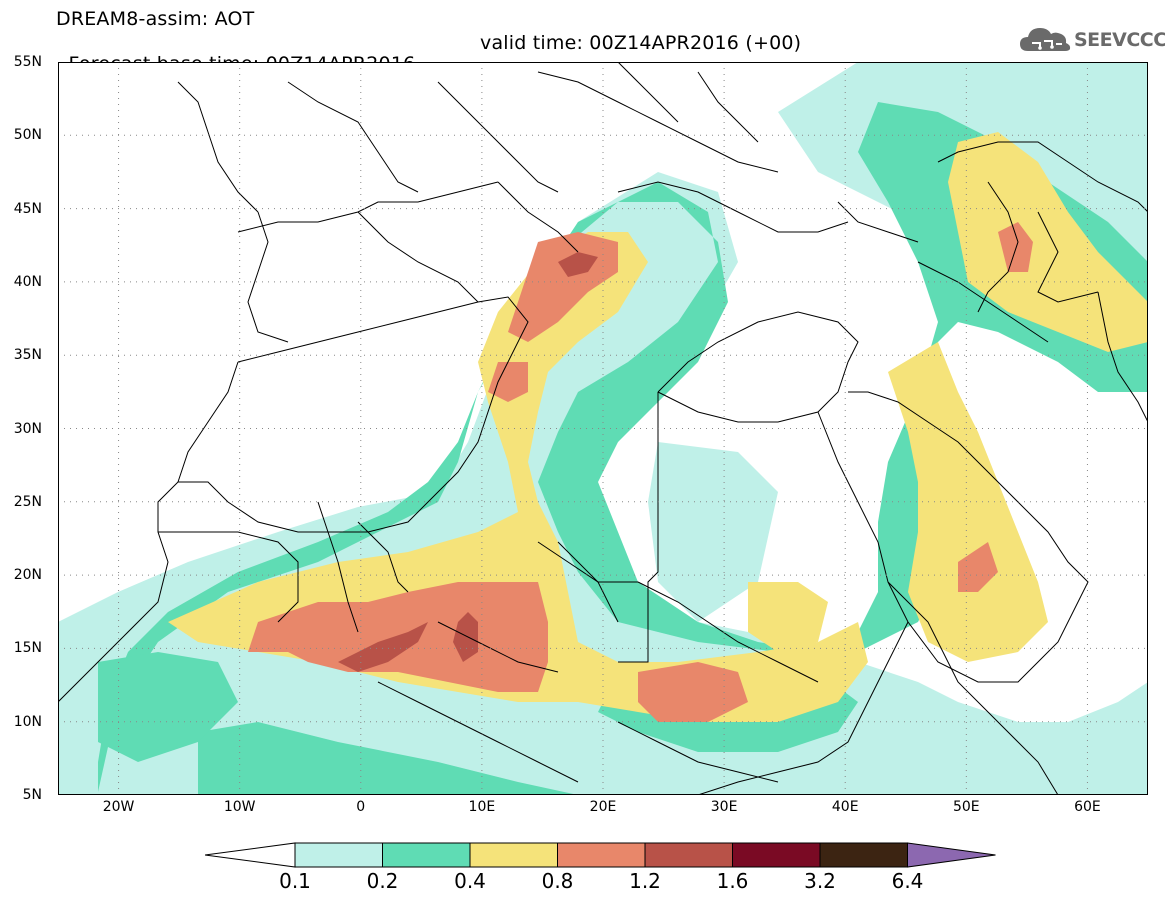  I want to click on colorbar-label: 0.4, so click(470, 881).